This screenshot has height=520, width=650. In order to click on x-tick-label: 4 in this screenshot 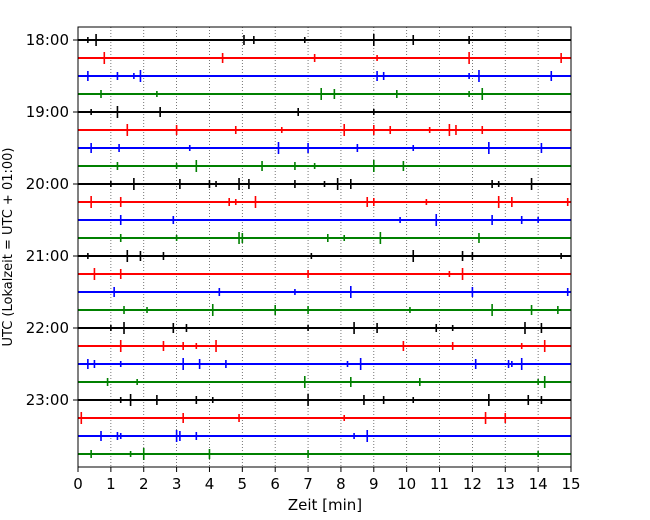, I will do `click(210, 484)`.